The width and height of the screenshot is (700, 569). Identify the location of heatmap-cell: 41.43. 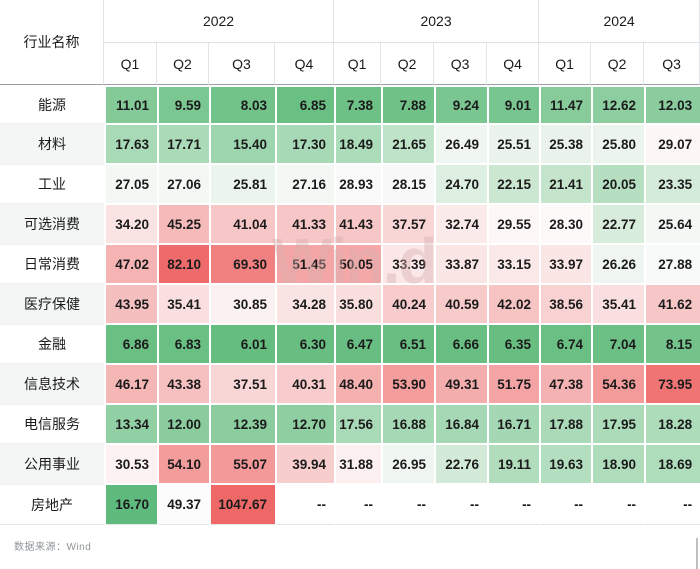
(358, 225).